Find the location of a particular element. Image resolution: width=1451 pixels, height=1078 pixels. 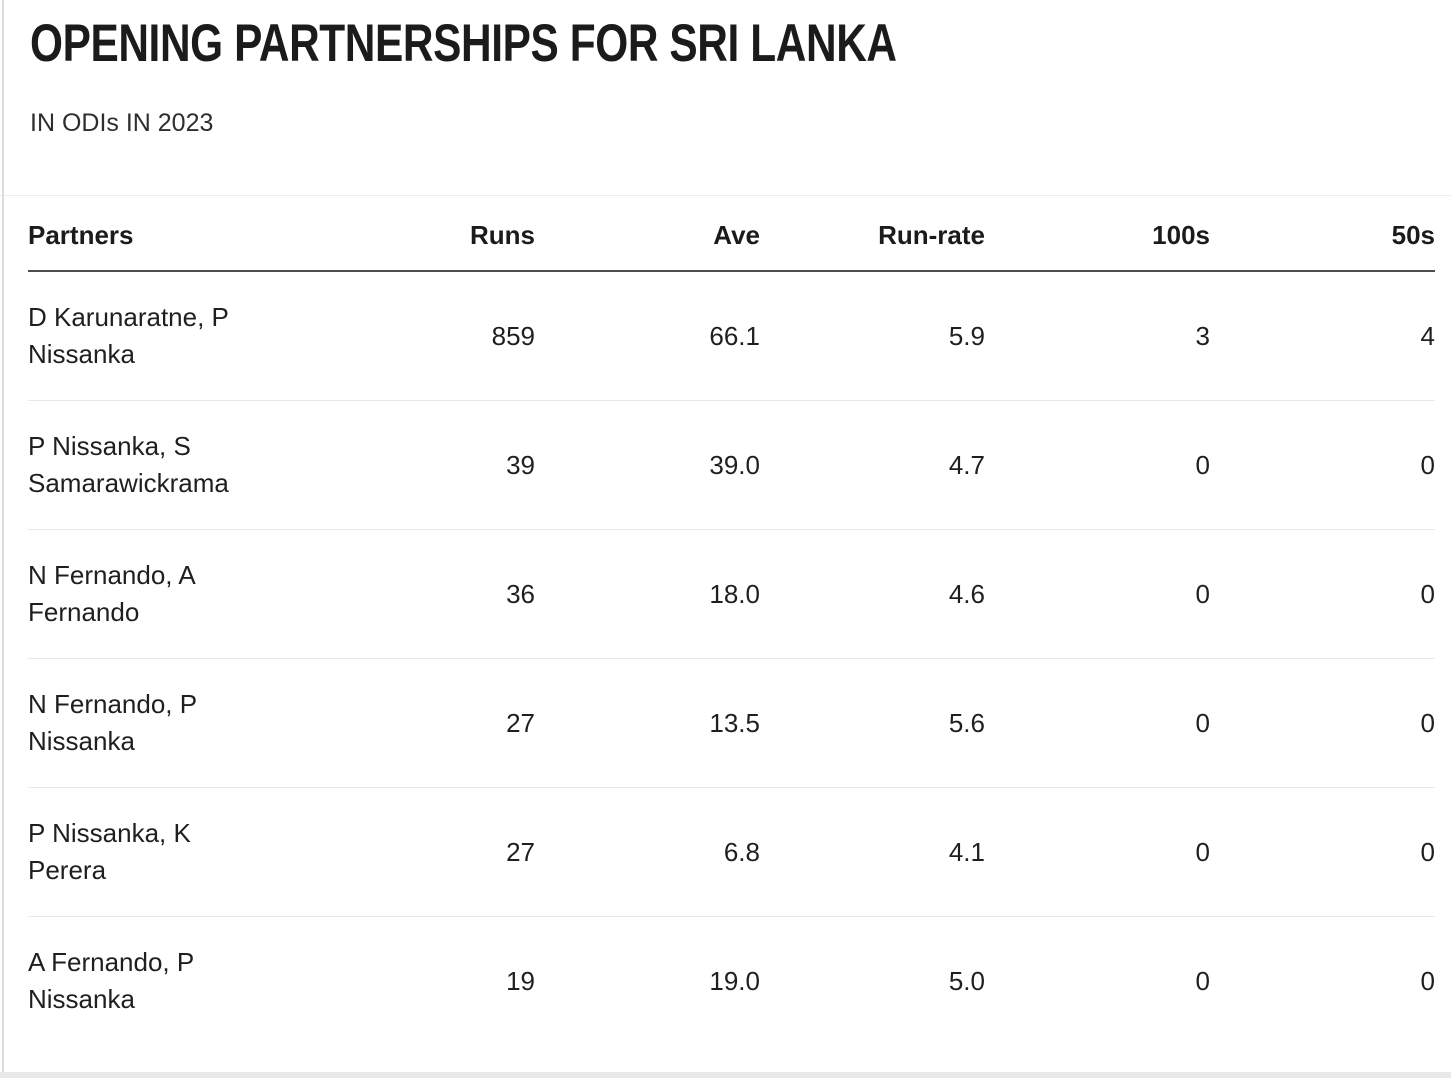

column-header-run-rate: Run-rate is located at coordinates (872, 234).